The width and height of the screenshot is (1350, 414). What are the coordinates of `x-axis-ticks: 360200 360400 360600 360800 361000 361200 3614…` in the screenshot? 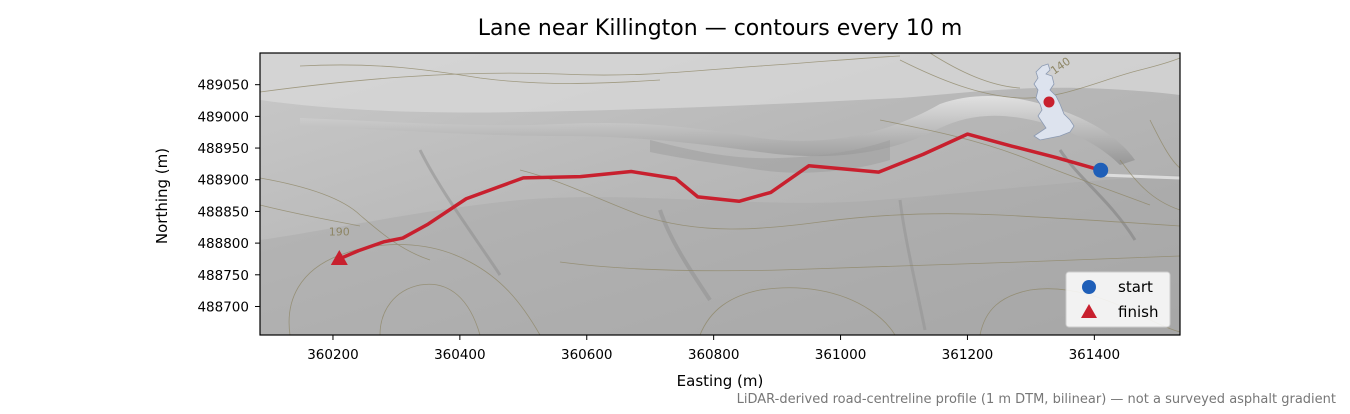 It's located at (713, 349).